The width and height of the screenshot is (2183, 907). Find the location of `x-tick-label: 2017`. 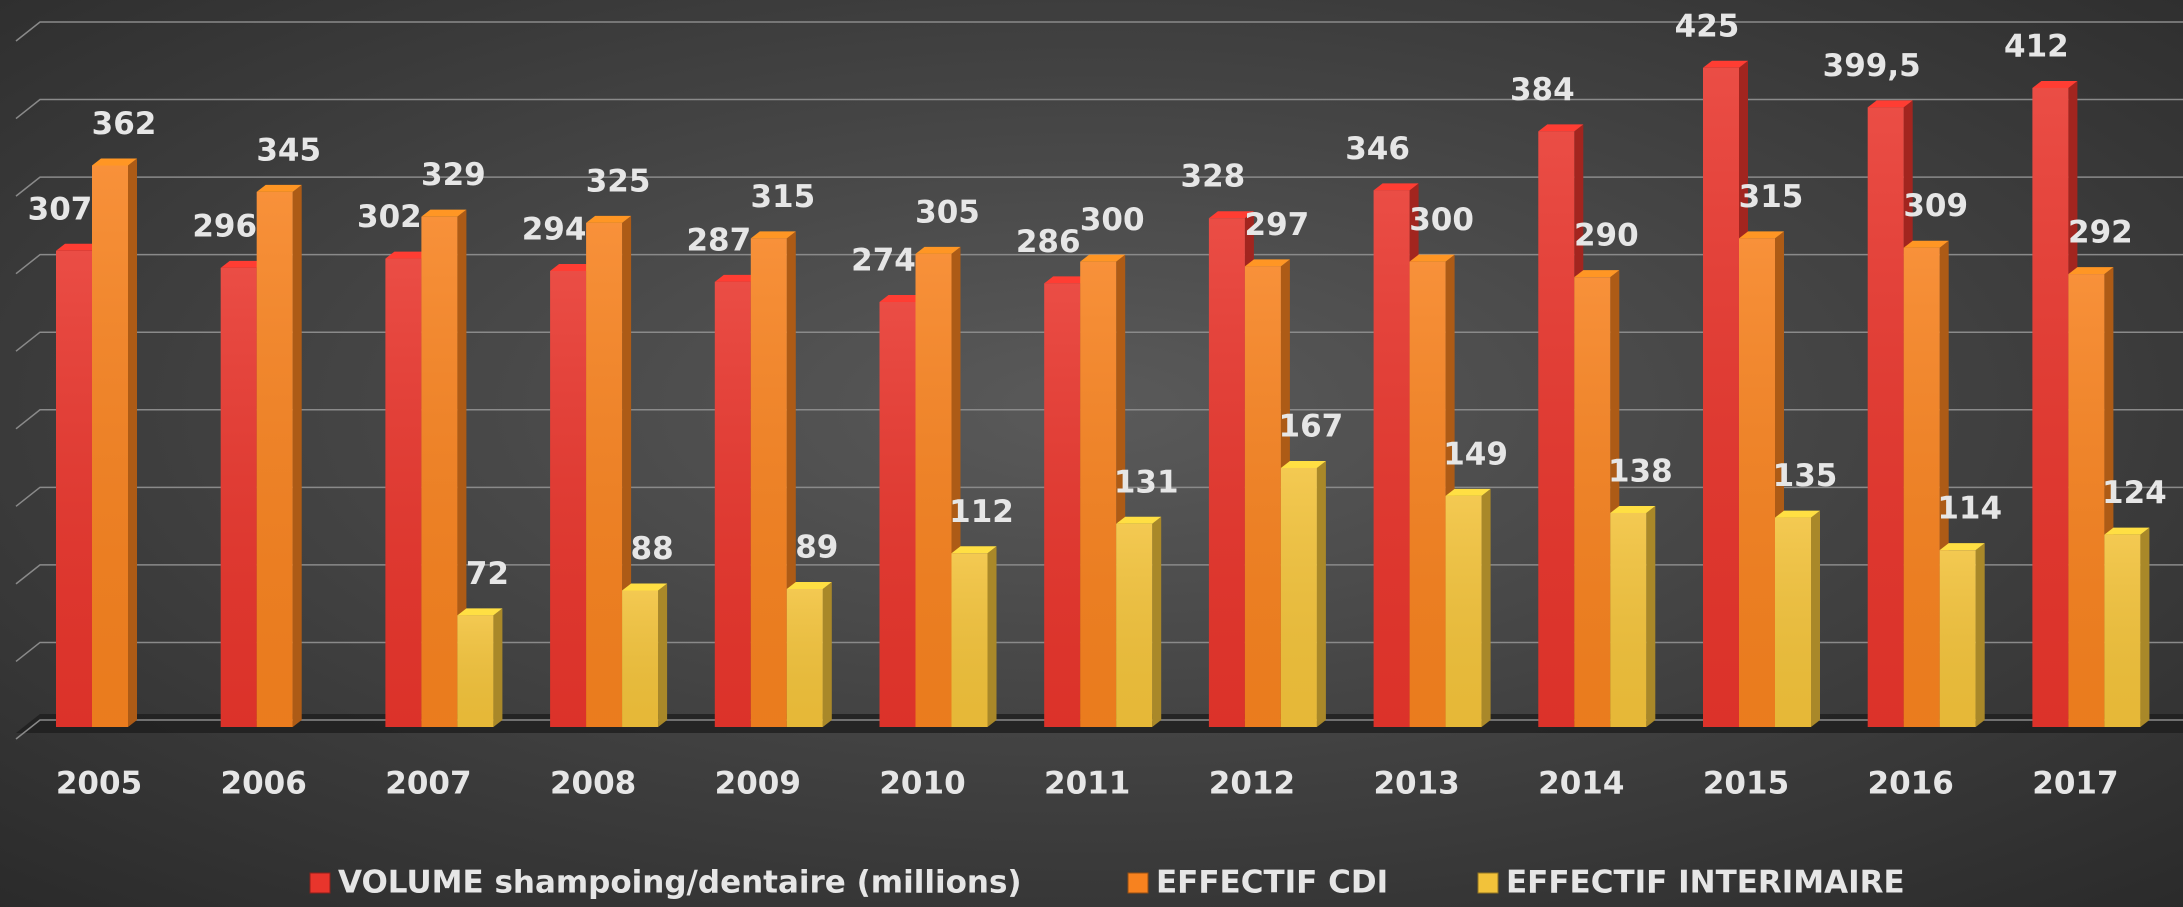

x-tick-label: 2017 is located at coordinates (2075, 784).